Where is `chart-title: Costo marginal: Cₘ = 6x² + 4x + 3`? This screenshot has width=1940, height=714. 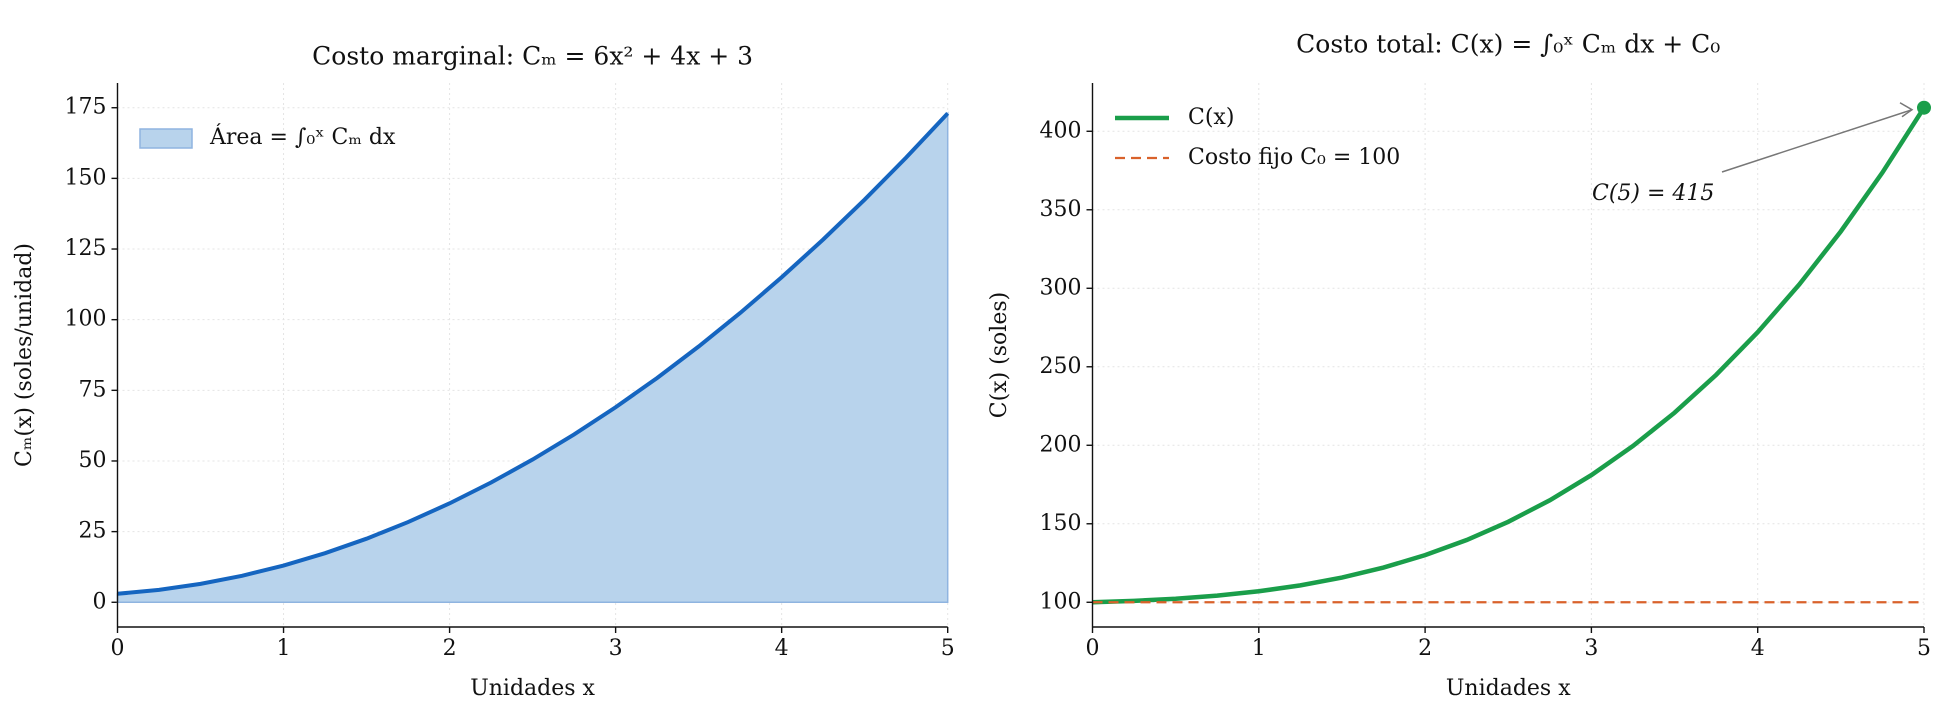 chart-title: Costo marginal: Cₘ = 6x² + 4x + 3 is located at coordinates (532, 56).